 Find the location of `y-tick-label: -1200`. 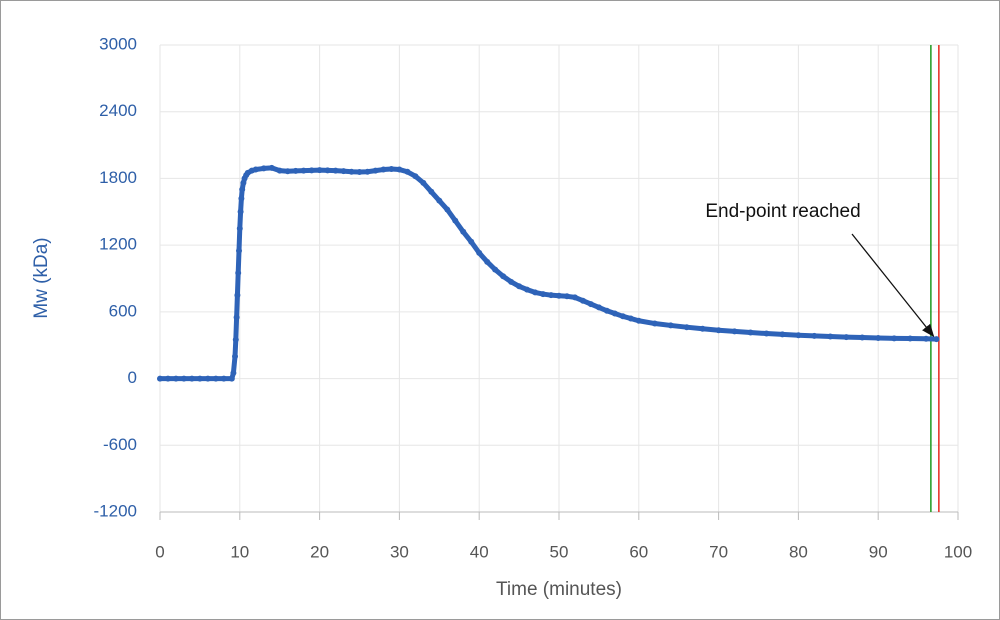

y-tick-label: -1200 is located at coordinates (115, 510).